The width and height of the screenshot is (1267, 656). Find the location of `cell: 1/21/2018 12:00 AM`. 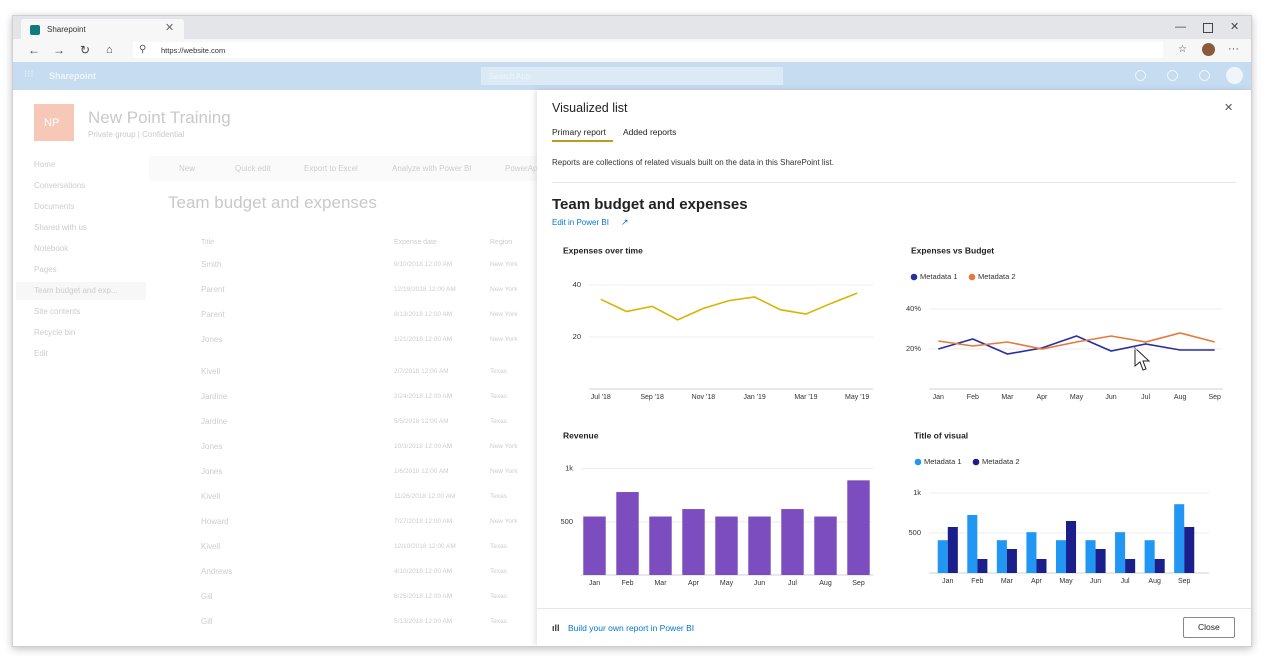

cell: 1/21/2018 12:00 AM is located at coordinates (423, 339).